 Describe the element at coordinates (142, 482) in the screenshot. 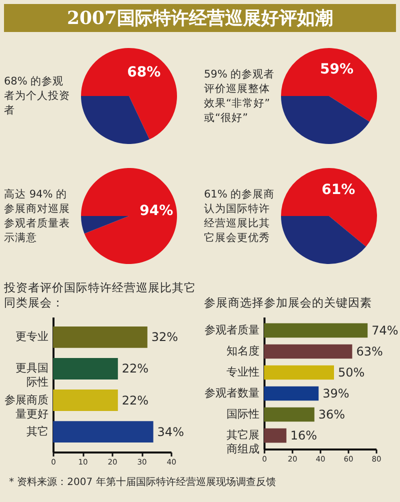

I see `text: * 资料来源：2007 年第十届国际特许经营巡展现场调查反馈` at that location.